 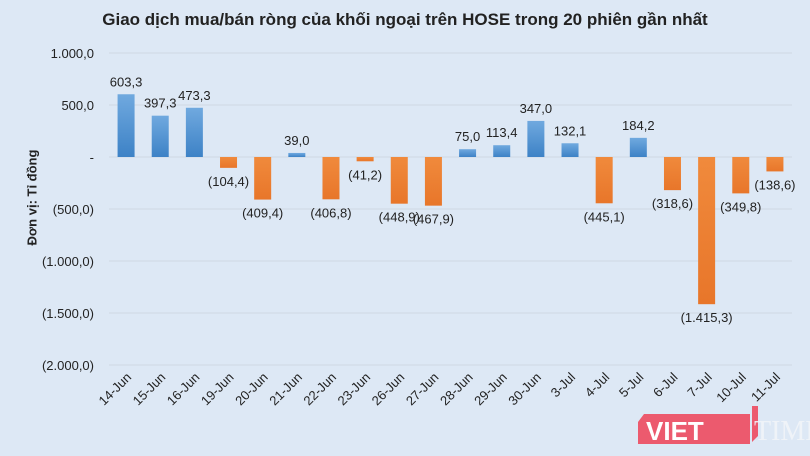 I want to click on data-label: (409,4), so click(x=262, y=213).